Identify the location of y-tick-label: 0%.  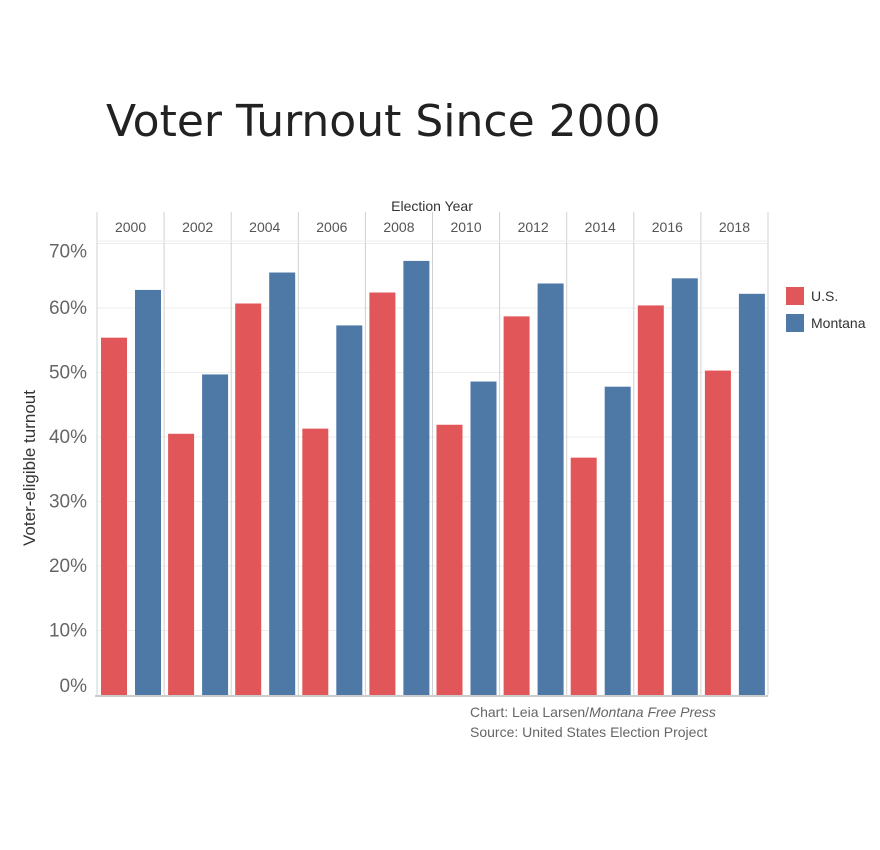
(74, 686).